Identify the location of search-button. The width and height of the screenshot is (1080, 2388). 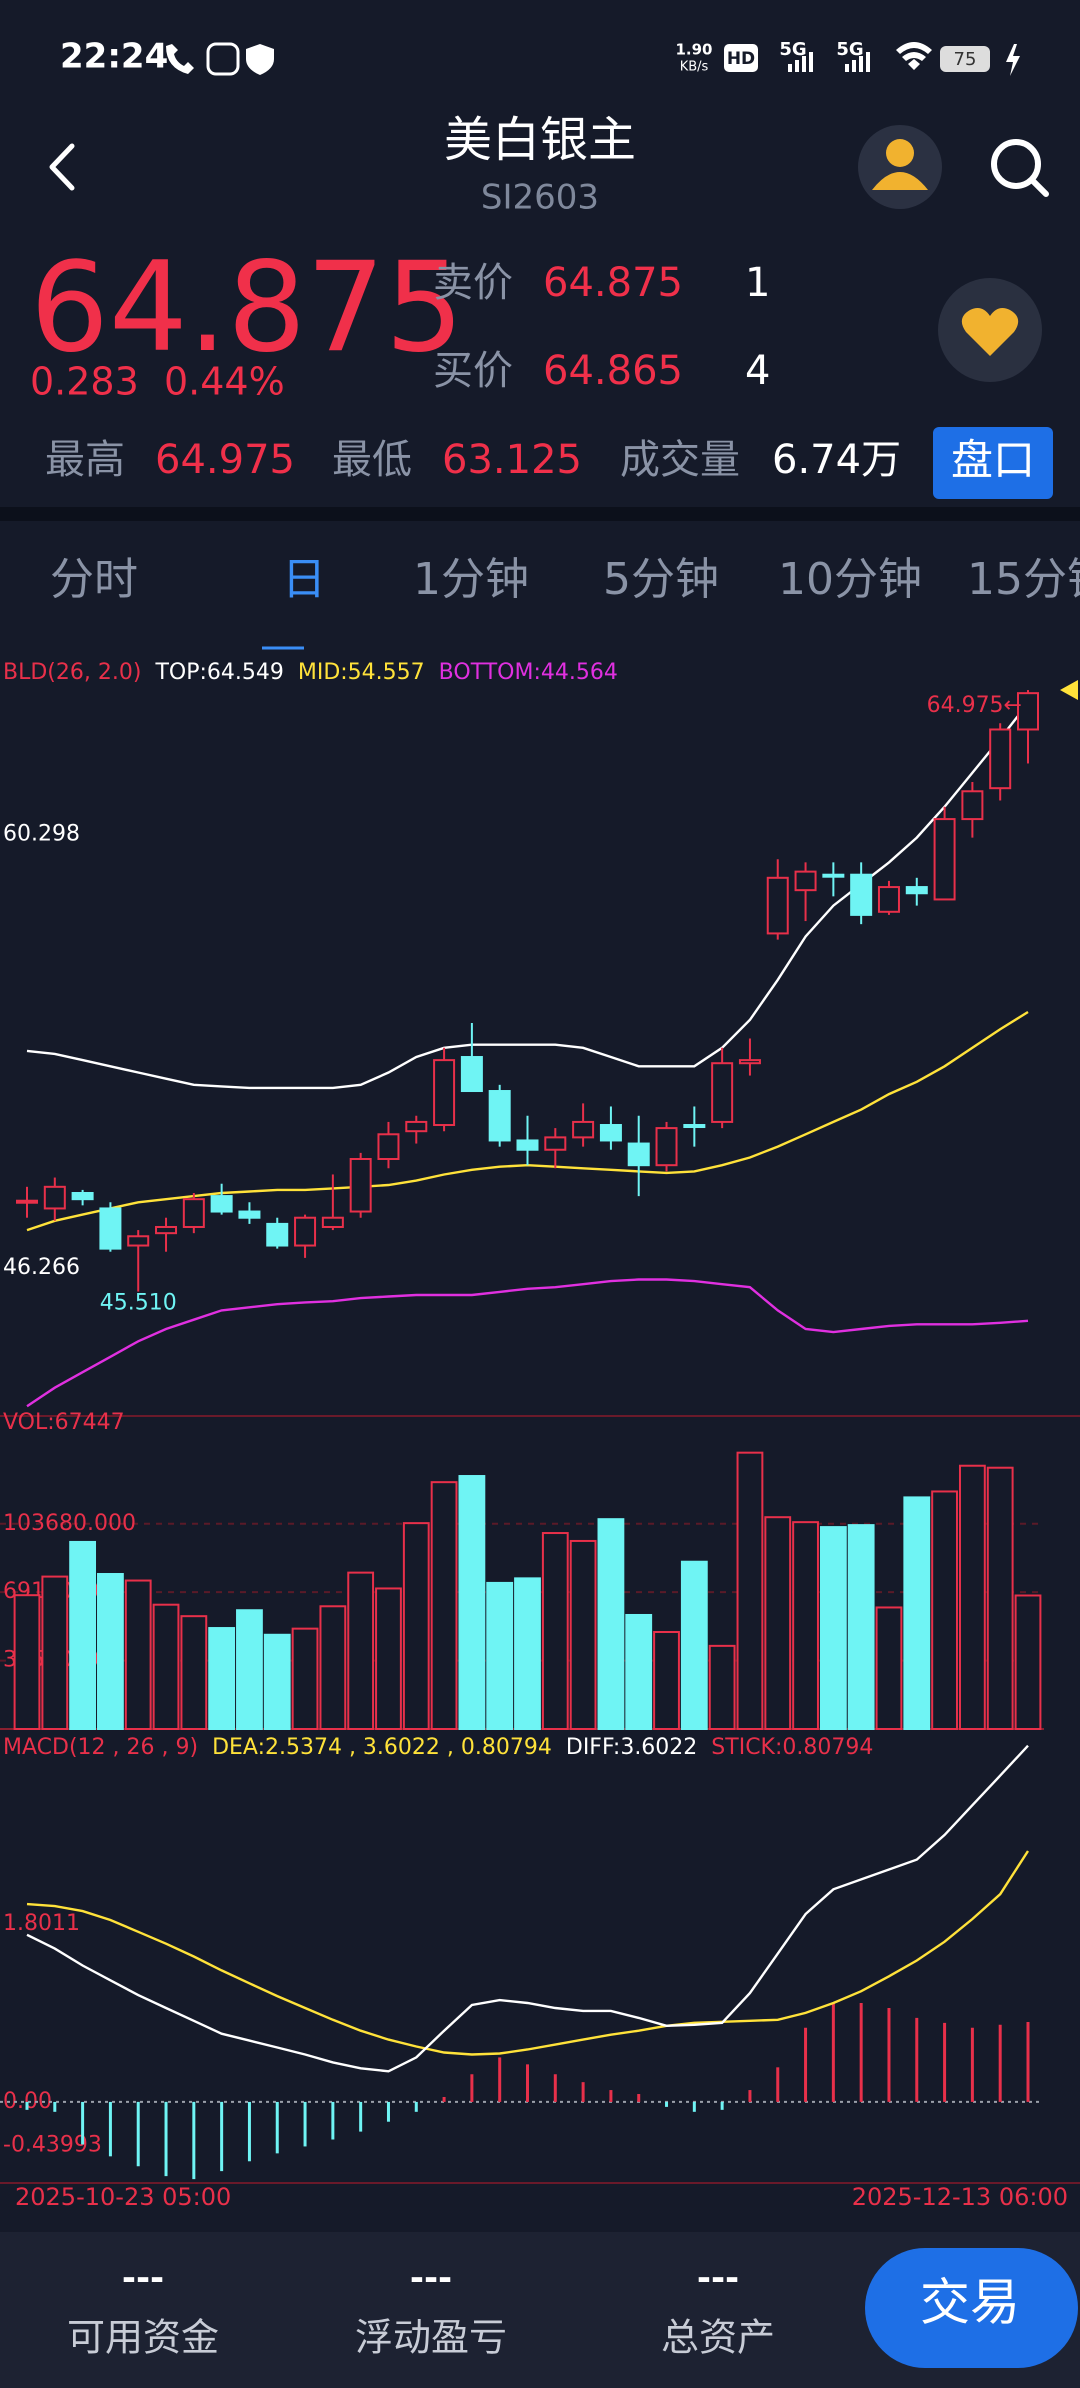
(1020, 168).